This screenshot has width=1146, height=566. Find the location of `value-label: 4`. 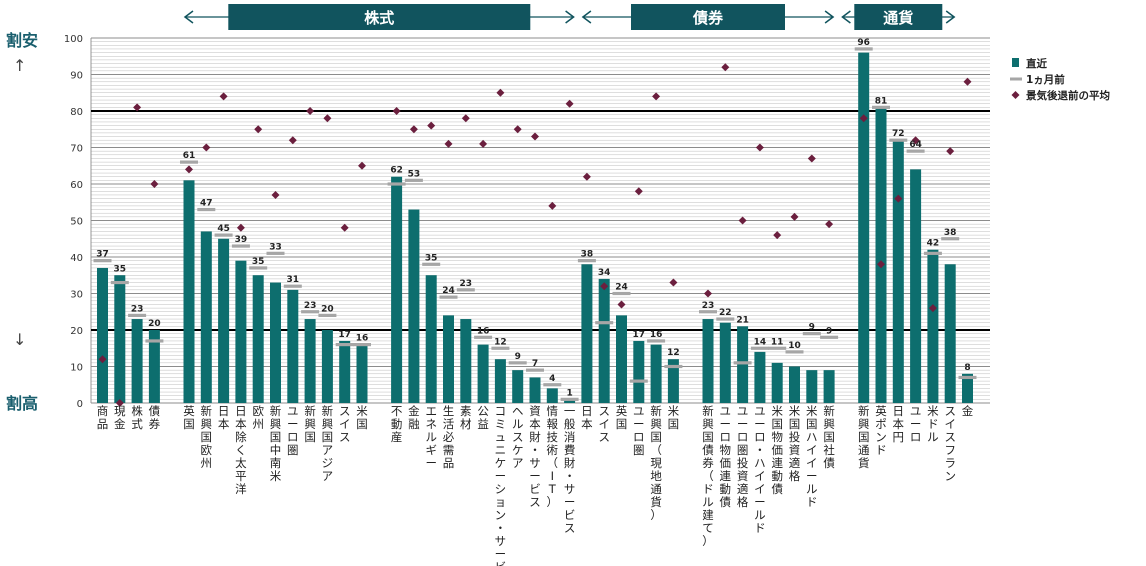

value-label: 4 is located at coordinates (552, 379).